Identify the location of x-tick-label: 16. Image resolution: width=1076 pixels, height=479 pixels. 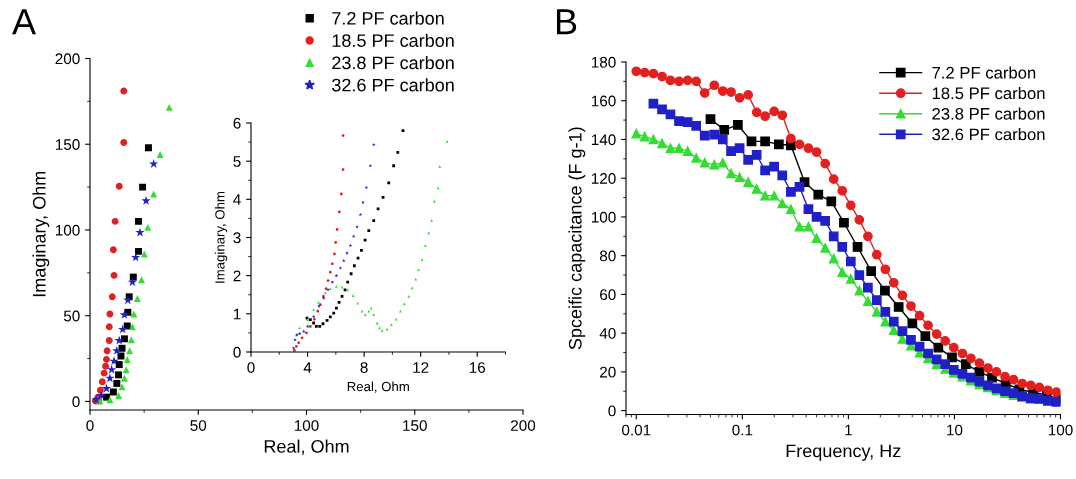
(477, 367).